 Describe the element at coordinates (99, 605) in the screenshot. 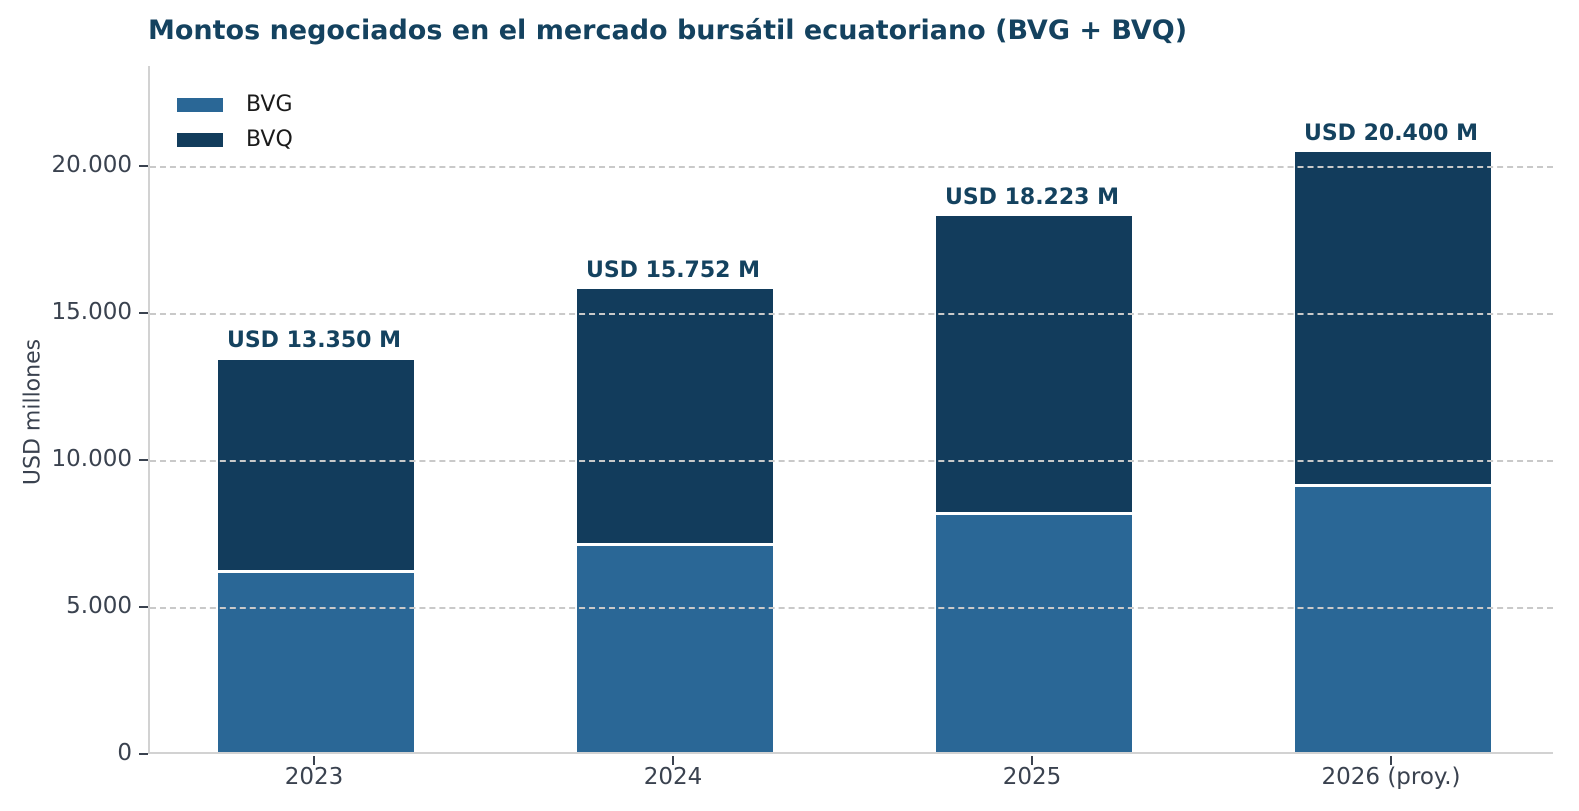

I see `y-tick-label: 5.000` at that location.